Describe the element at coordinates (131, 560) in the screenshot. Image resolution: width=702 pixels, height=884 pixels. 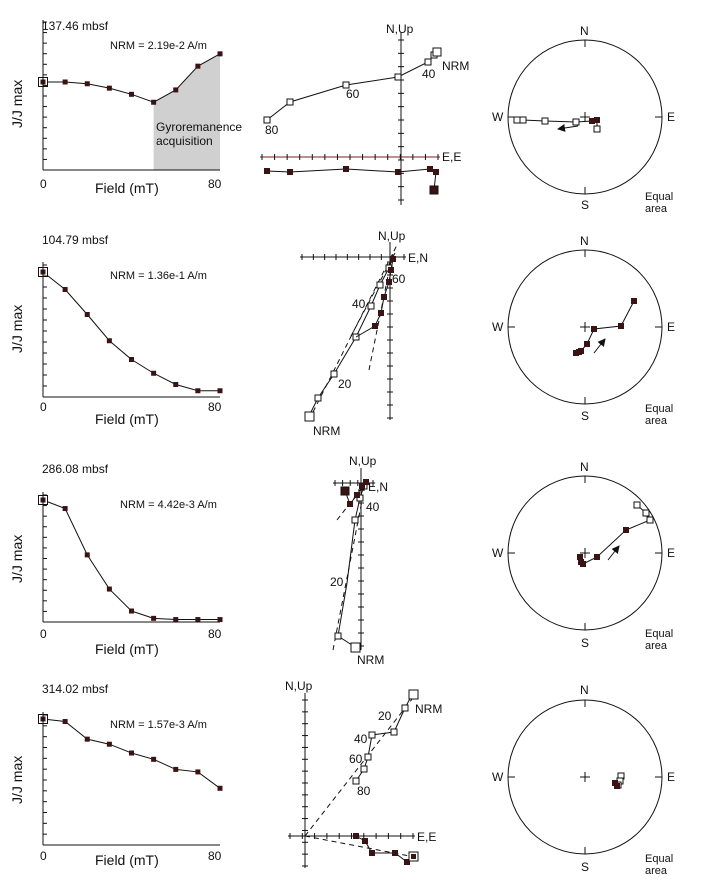
I see `demag-line` at that location.